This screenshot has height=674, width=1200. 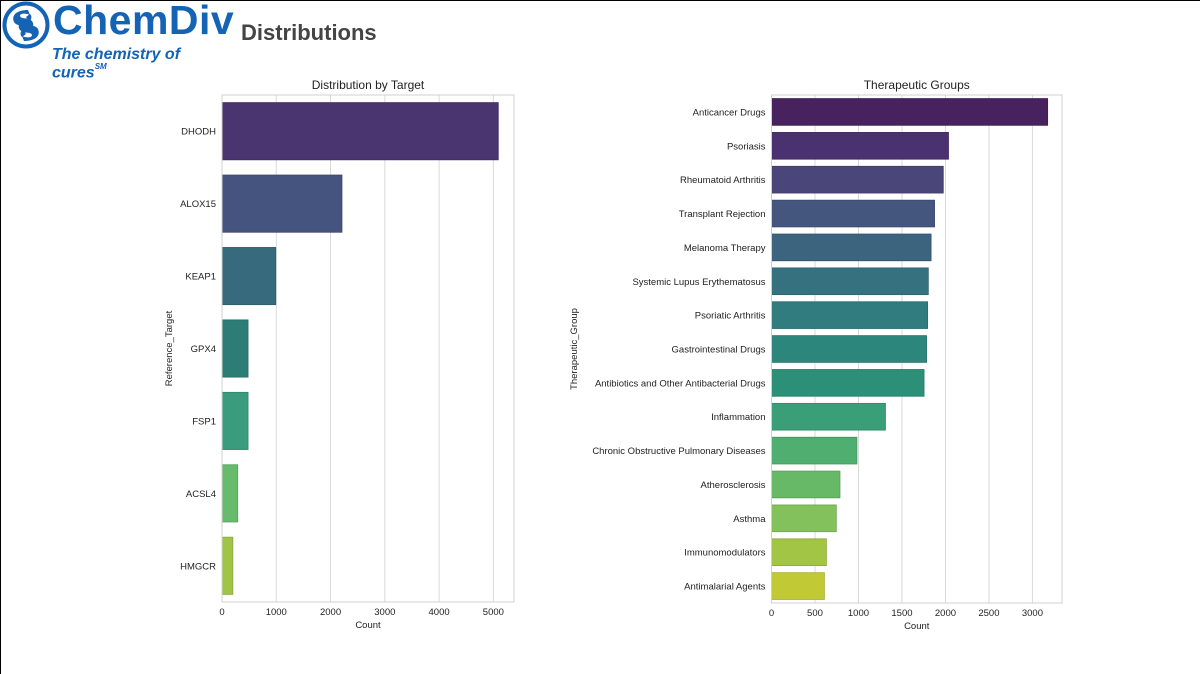 I want to click on y-tick-label: GPX4, so click(x=203, y=349).